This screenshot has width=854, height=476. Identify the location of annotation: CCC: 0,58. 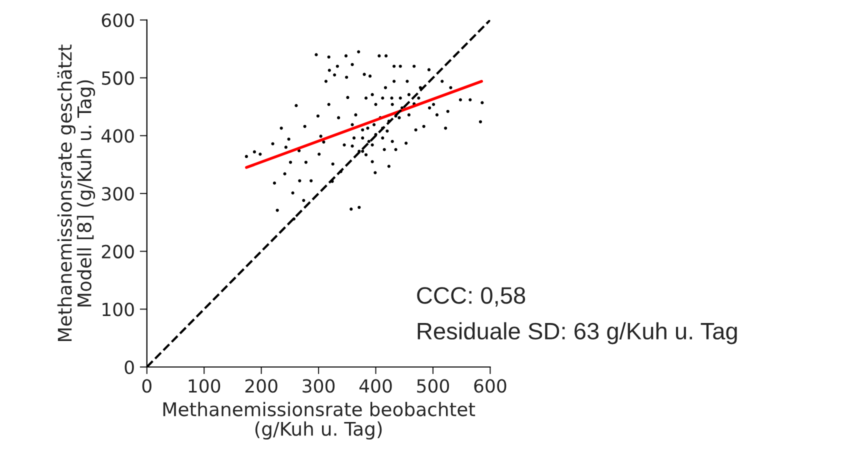
(471, 297).